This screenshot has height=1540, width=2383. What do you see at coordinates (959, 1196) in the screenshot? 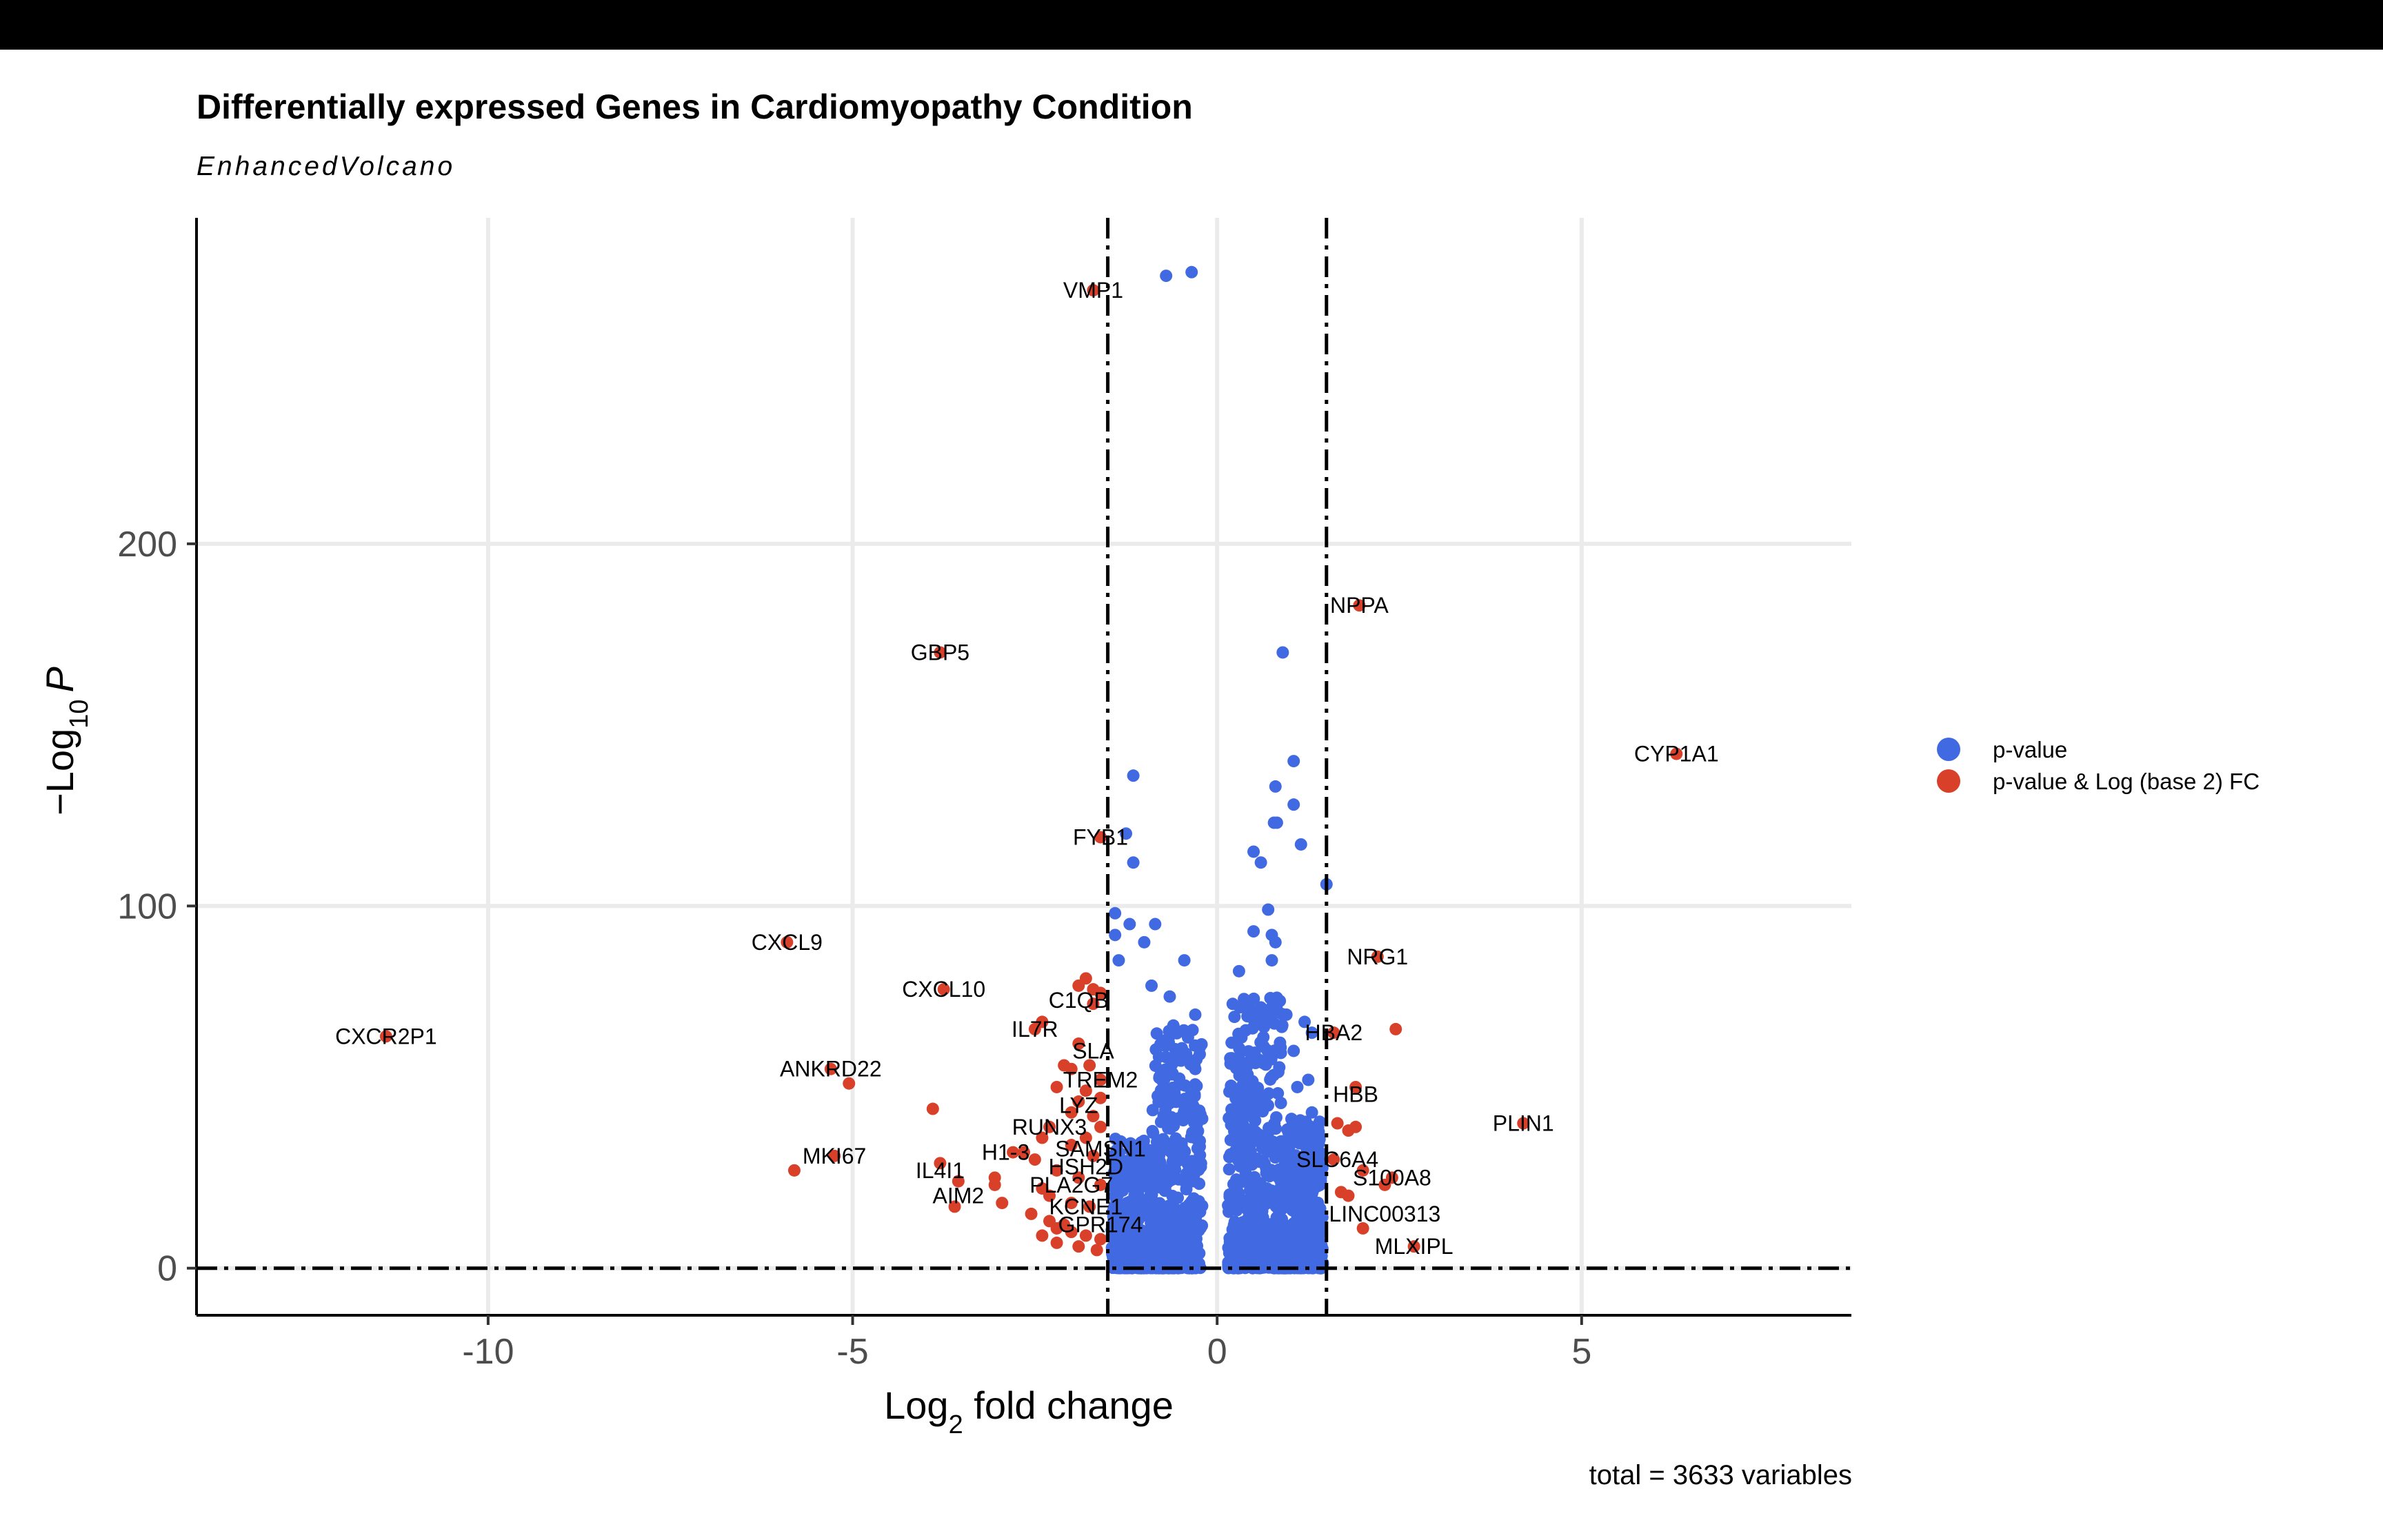
I see `gene-label: AIM2` at bounding box center [959, 1196].